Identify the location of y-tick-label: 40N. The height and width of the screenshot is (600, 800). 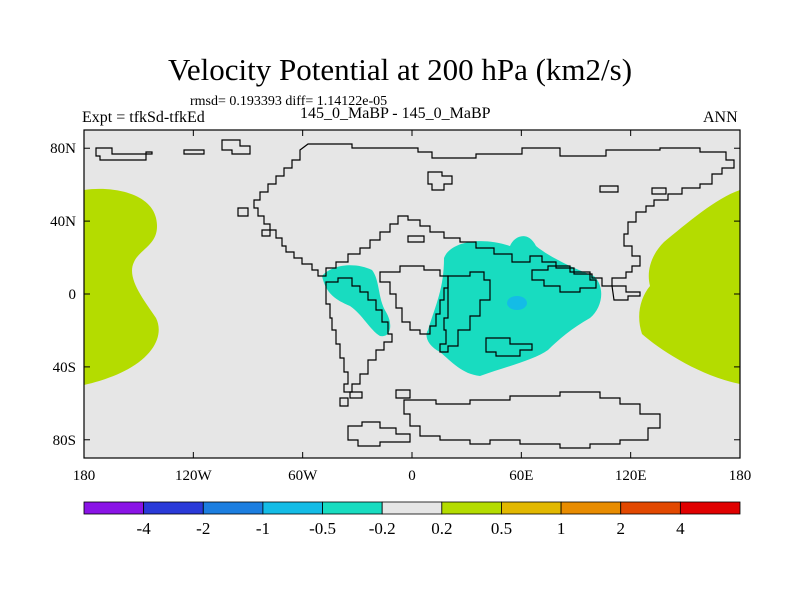
(63, 222).